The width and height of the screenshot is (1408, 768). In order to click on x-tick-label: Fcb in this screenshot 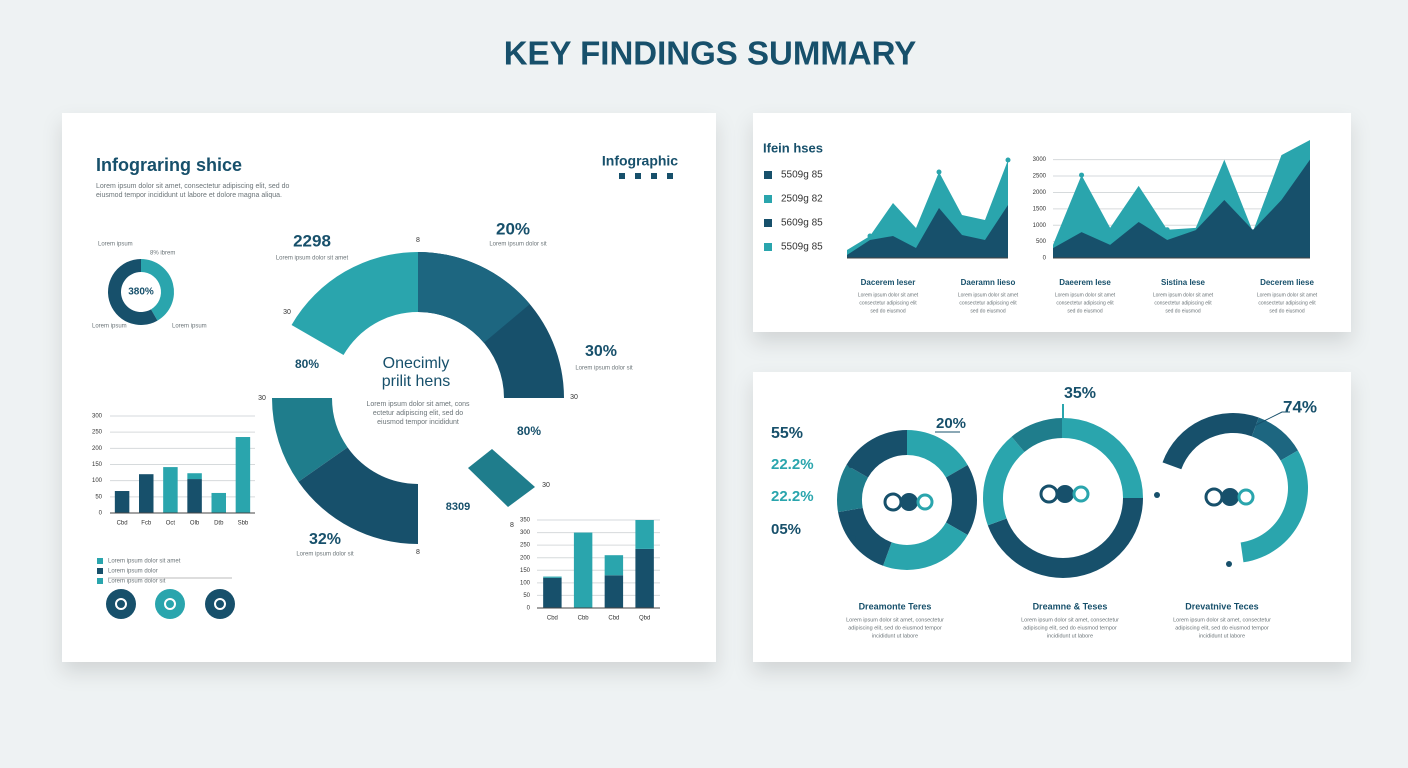, I will do `click(146, 524)`.